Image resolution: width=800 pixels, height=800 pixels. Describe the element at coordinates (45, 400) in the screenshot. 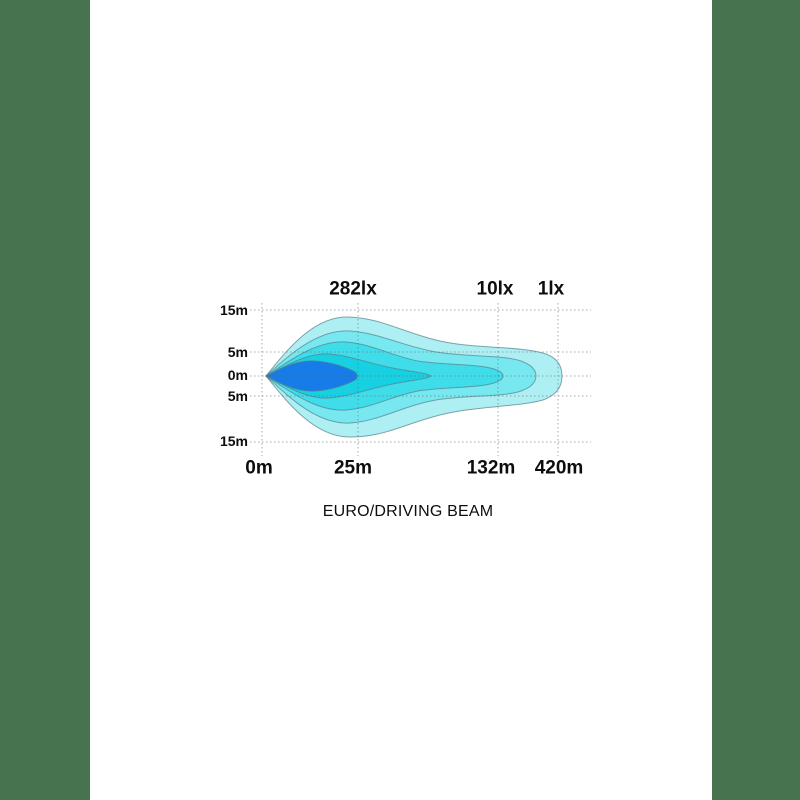

I see `left-green-panel` at that location.